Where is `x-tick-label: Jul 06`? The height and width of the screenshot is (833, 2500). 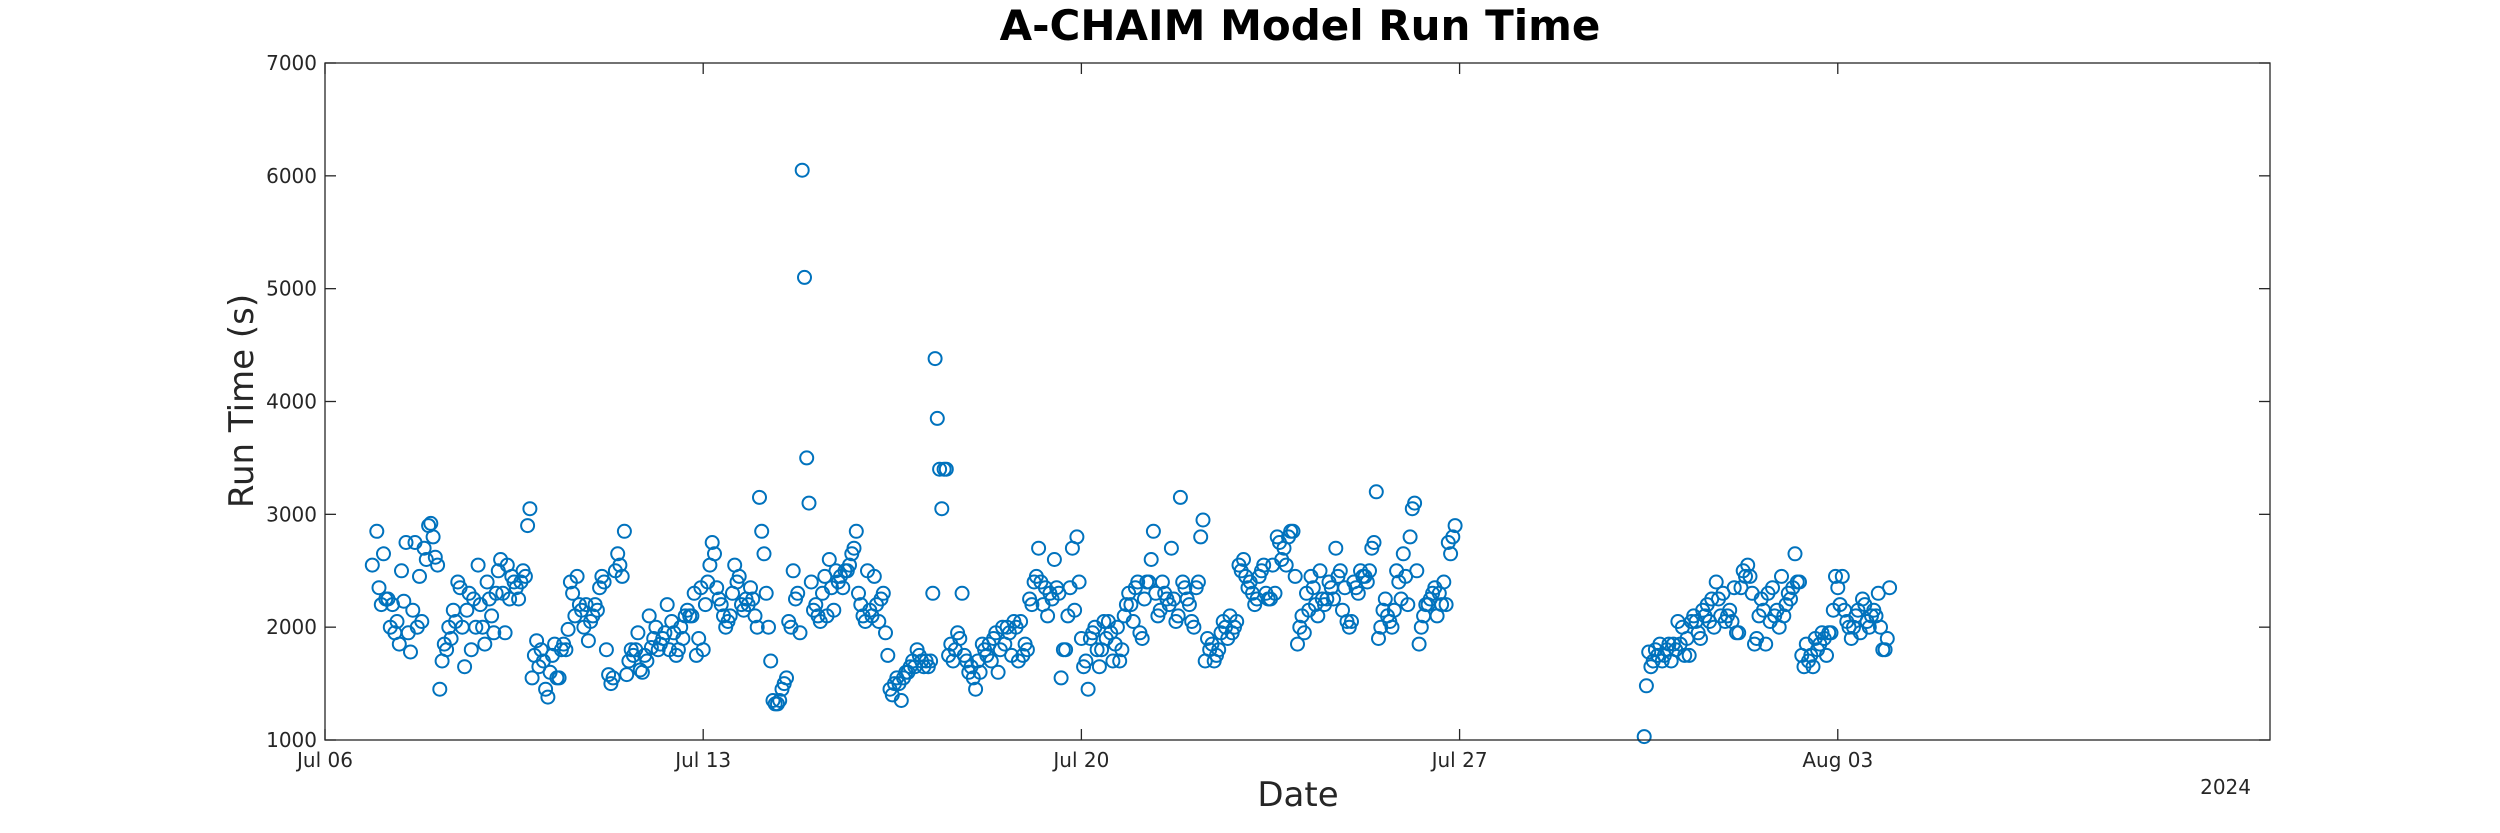
x-tick-label: Jul 06 is located at coordinates (324, 760).